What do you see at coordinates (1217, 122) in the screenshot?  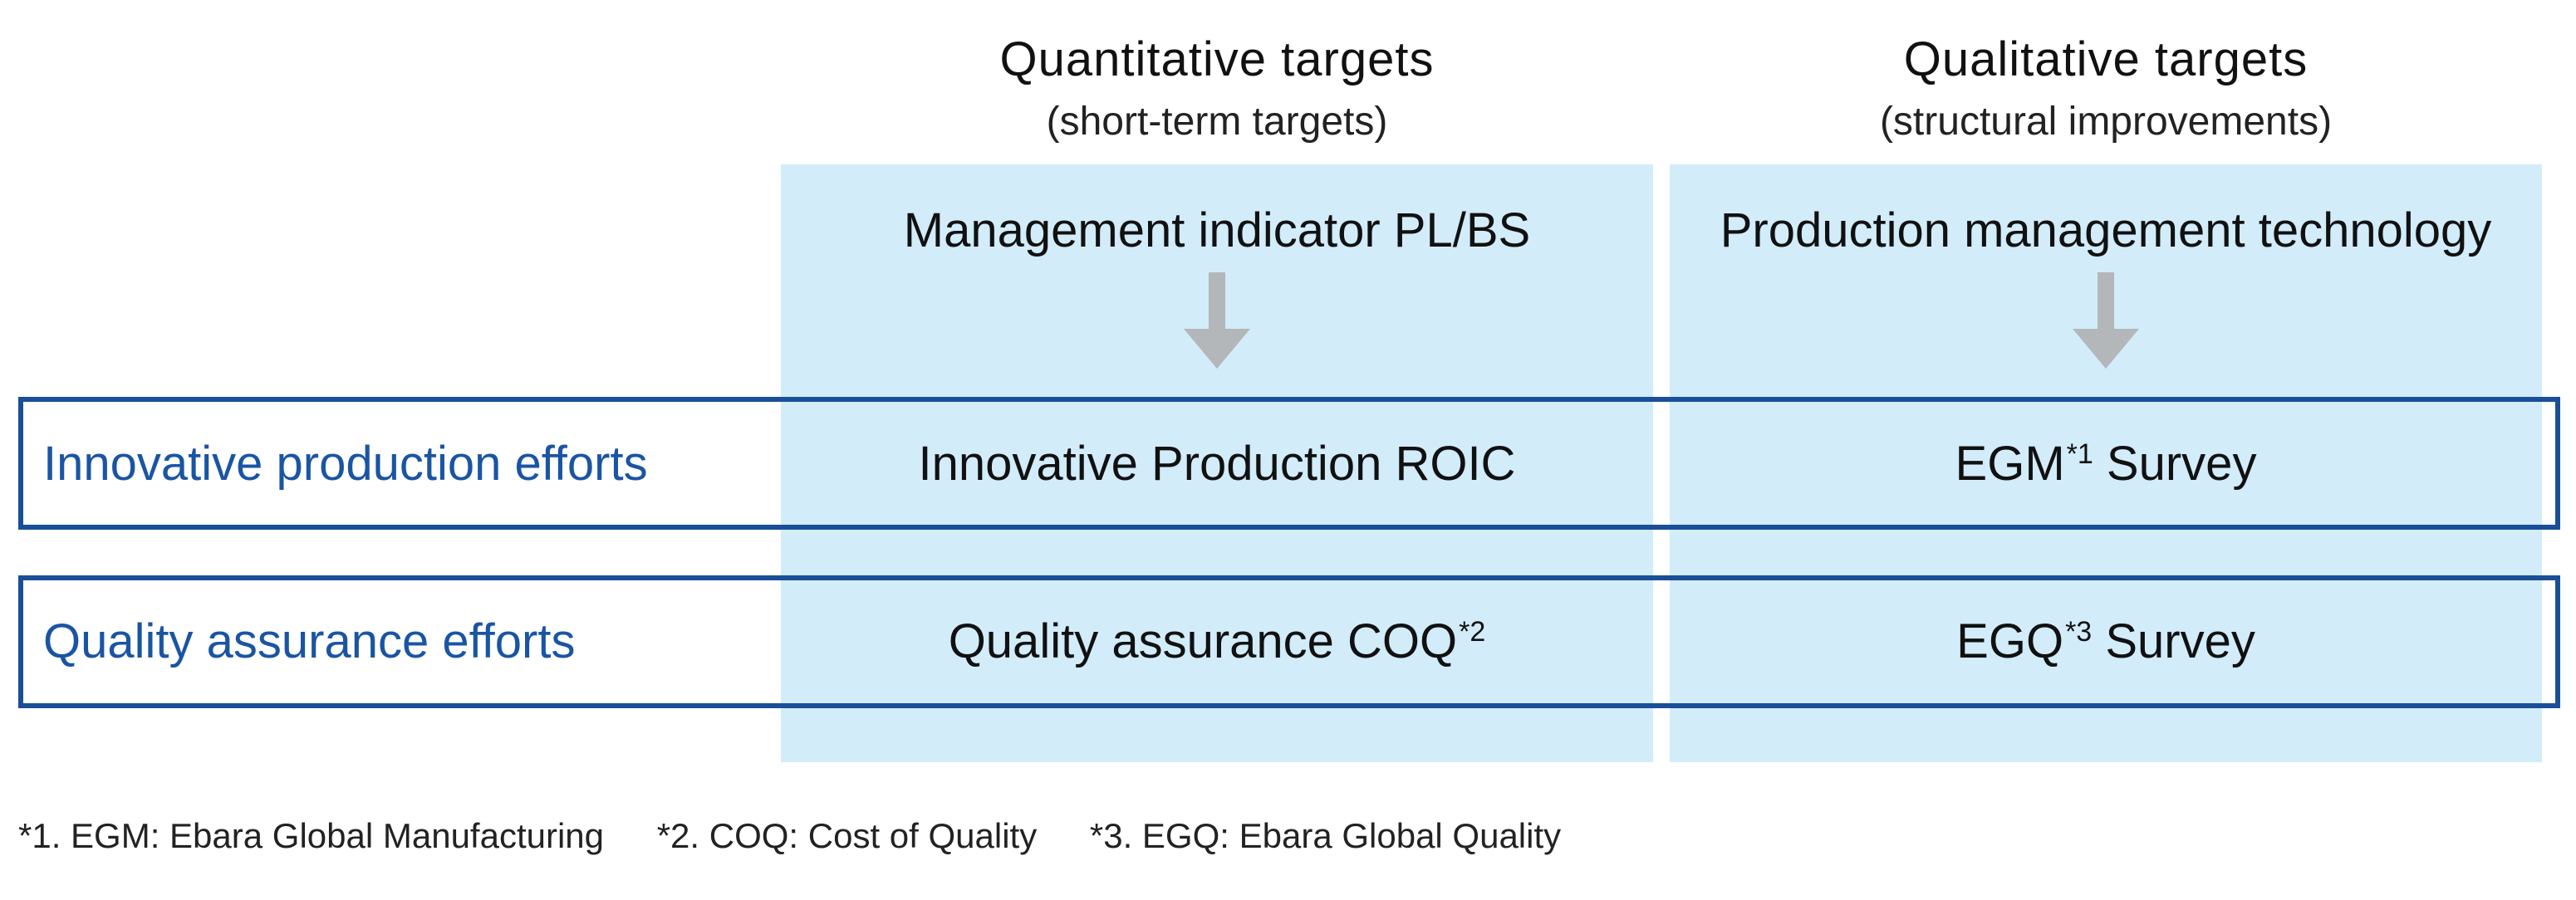 I see `column-subtitle-quantitative: (short-term targets)` at bounding box center [1217, 122].